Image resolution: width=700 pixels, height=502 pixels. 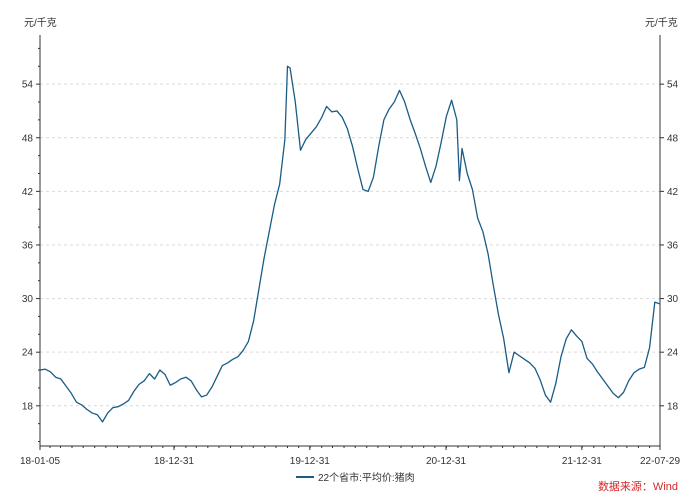 What do you see at coordinates (310, 461) in the screenshot?
I see `x-tick-label: 19-12-31` at bounding box center [310, 461].